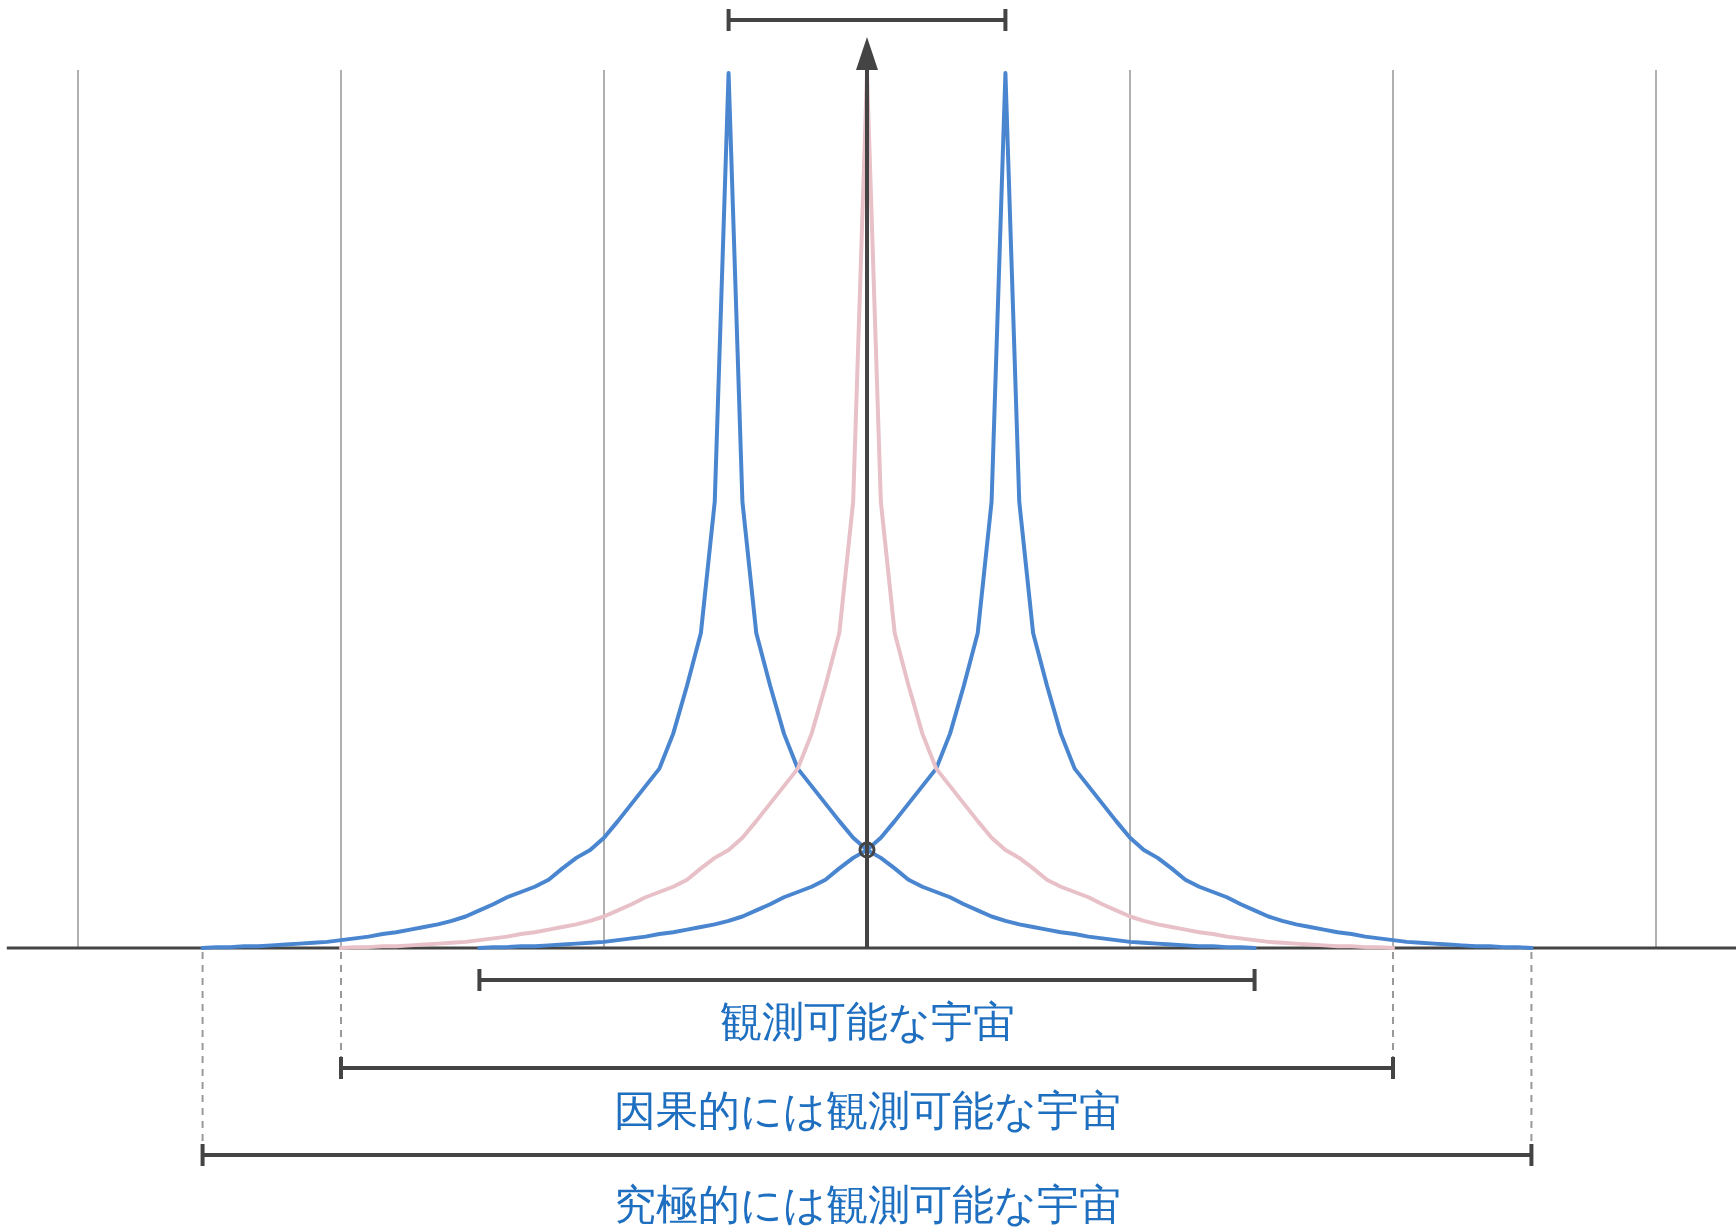 The width and height of the screenshot is (1736, 1232). I want to click on text: 観測可能な宇宙, so click(867, 1021).